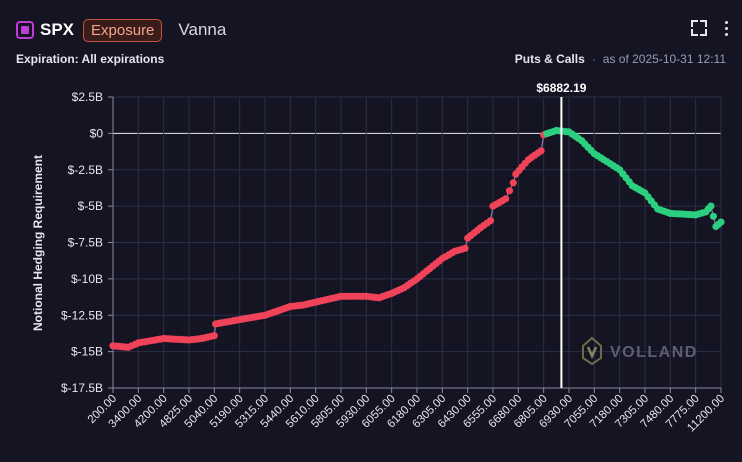  I want to click on watermark: VOLLAND, so click(640, 351).